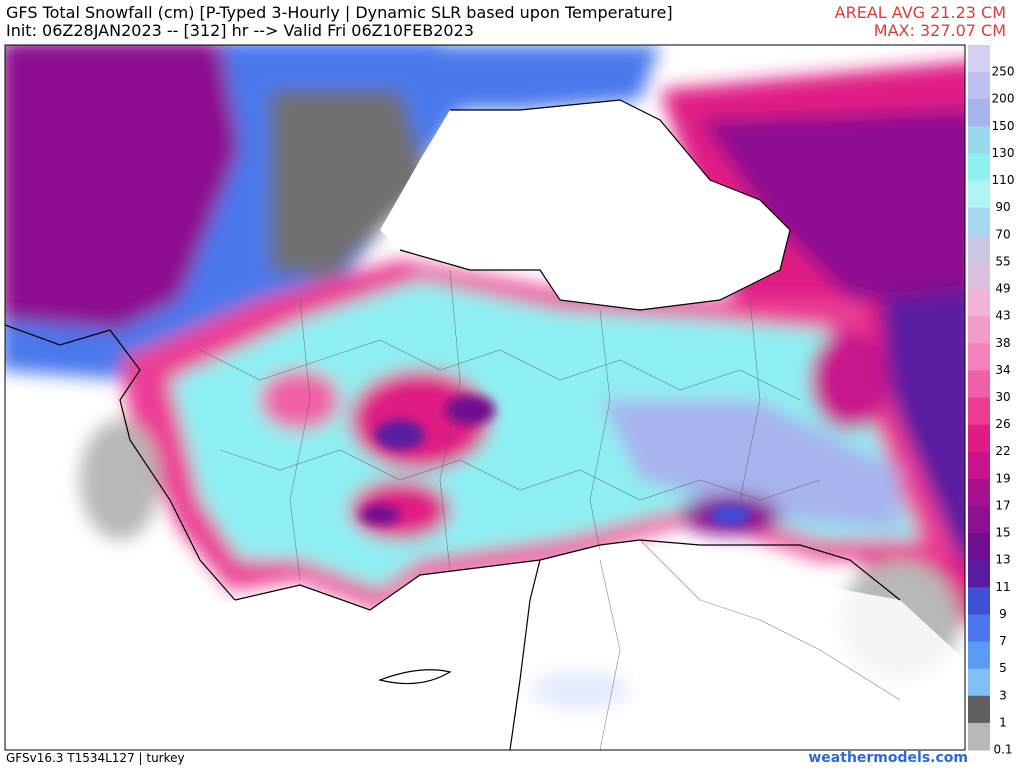  I want to click on colorbar-label: 250, so click(1003, 72).